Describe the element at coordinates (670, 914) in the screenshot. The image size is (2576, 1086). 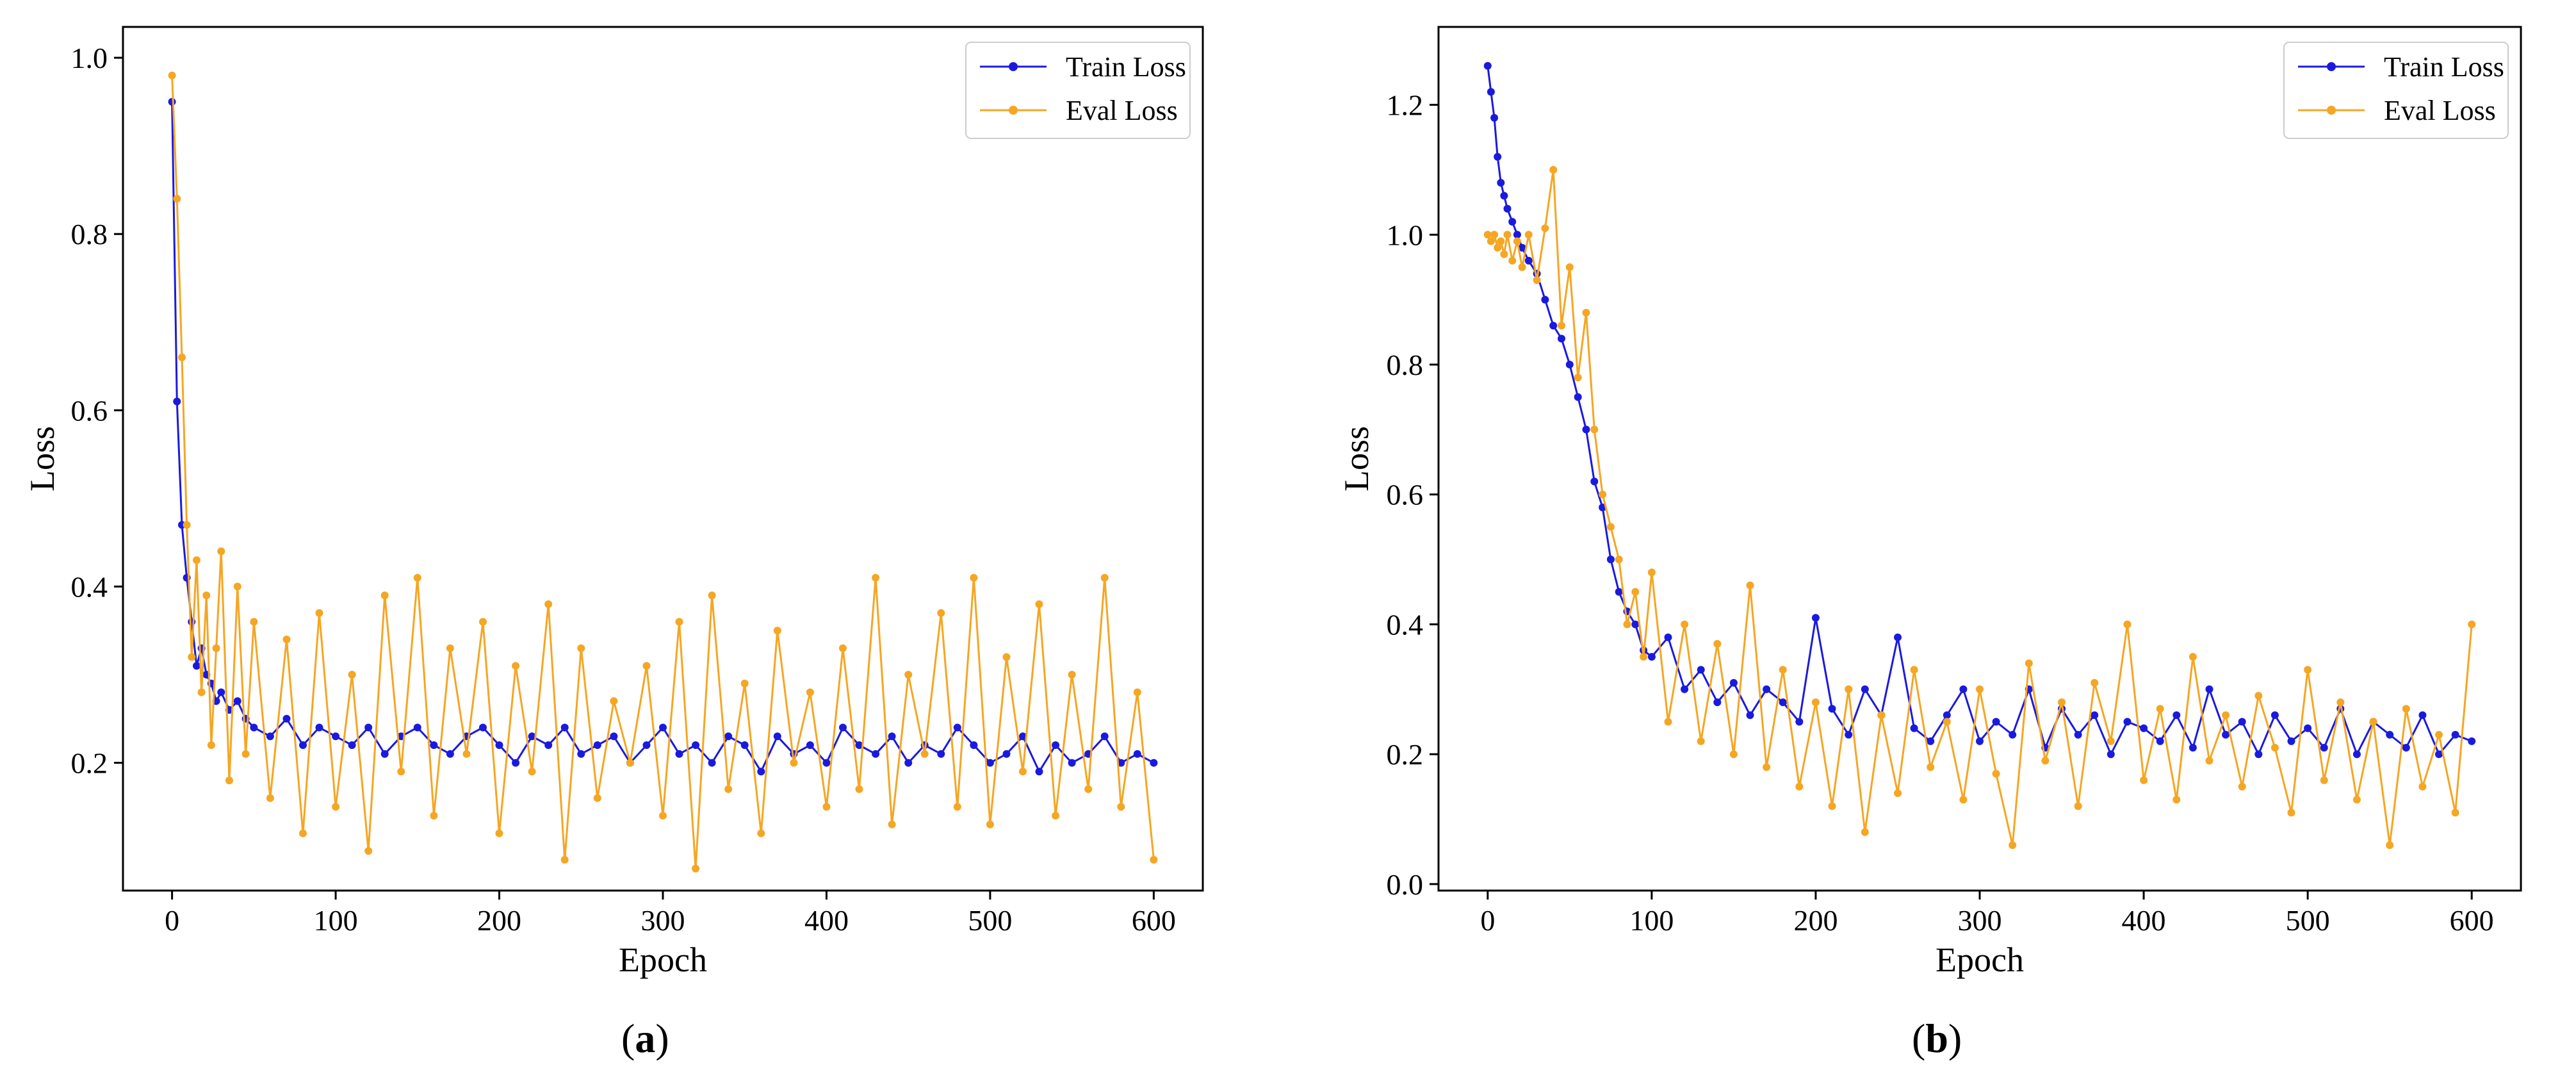
I see `x-ticks-a: 0 100 200 300 400 500 600` at that location.